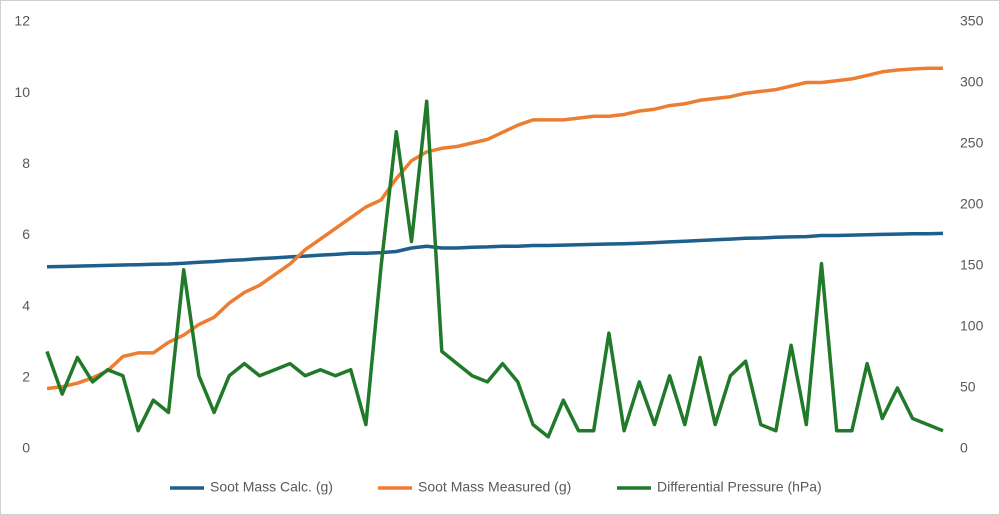 The width and height of the screenshot is (1000, 515). What do you see at coordinates (22, 21) in the screenshot?
I see `y-tick-label: 12` at bounding box center [22, 21].